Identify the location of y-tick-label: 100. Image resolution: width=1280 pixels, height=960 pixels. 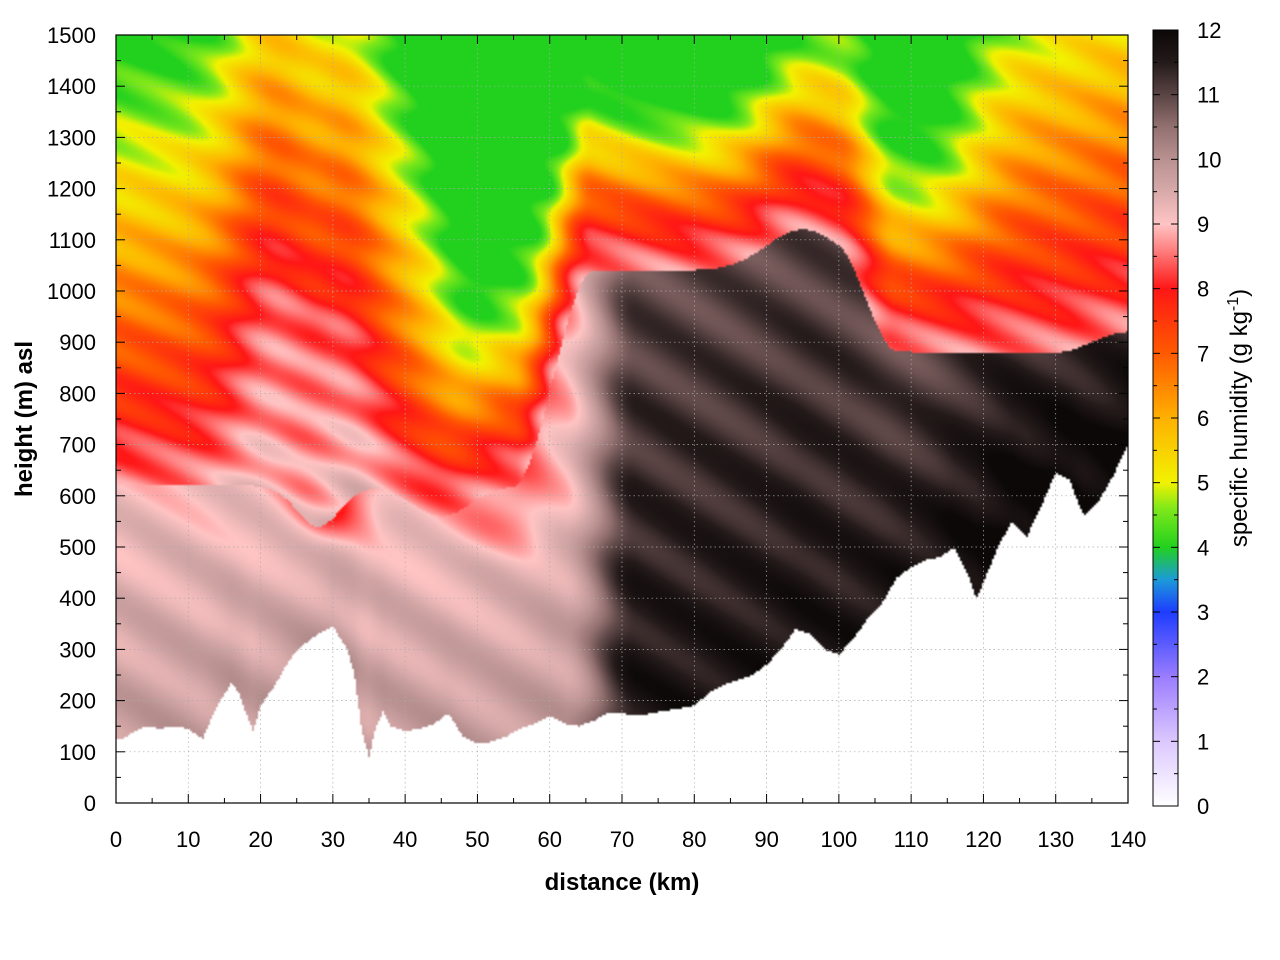
(77, 752).